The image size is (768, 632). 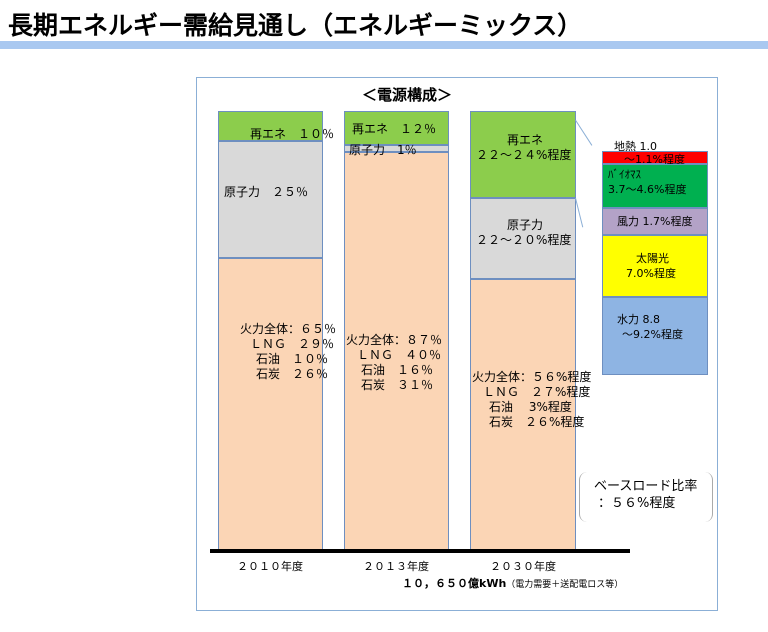 I want to click on label-2013-lng: ＬＮＧ ４０％, so click(x=399, y=355).